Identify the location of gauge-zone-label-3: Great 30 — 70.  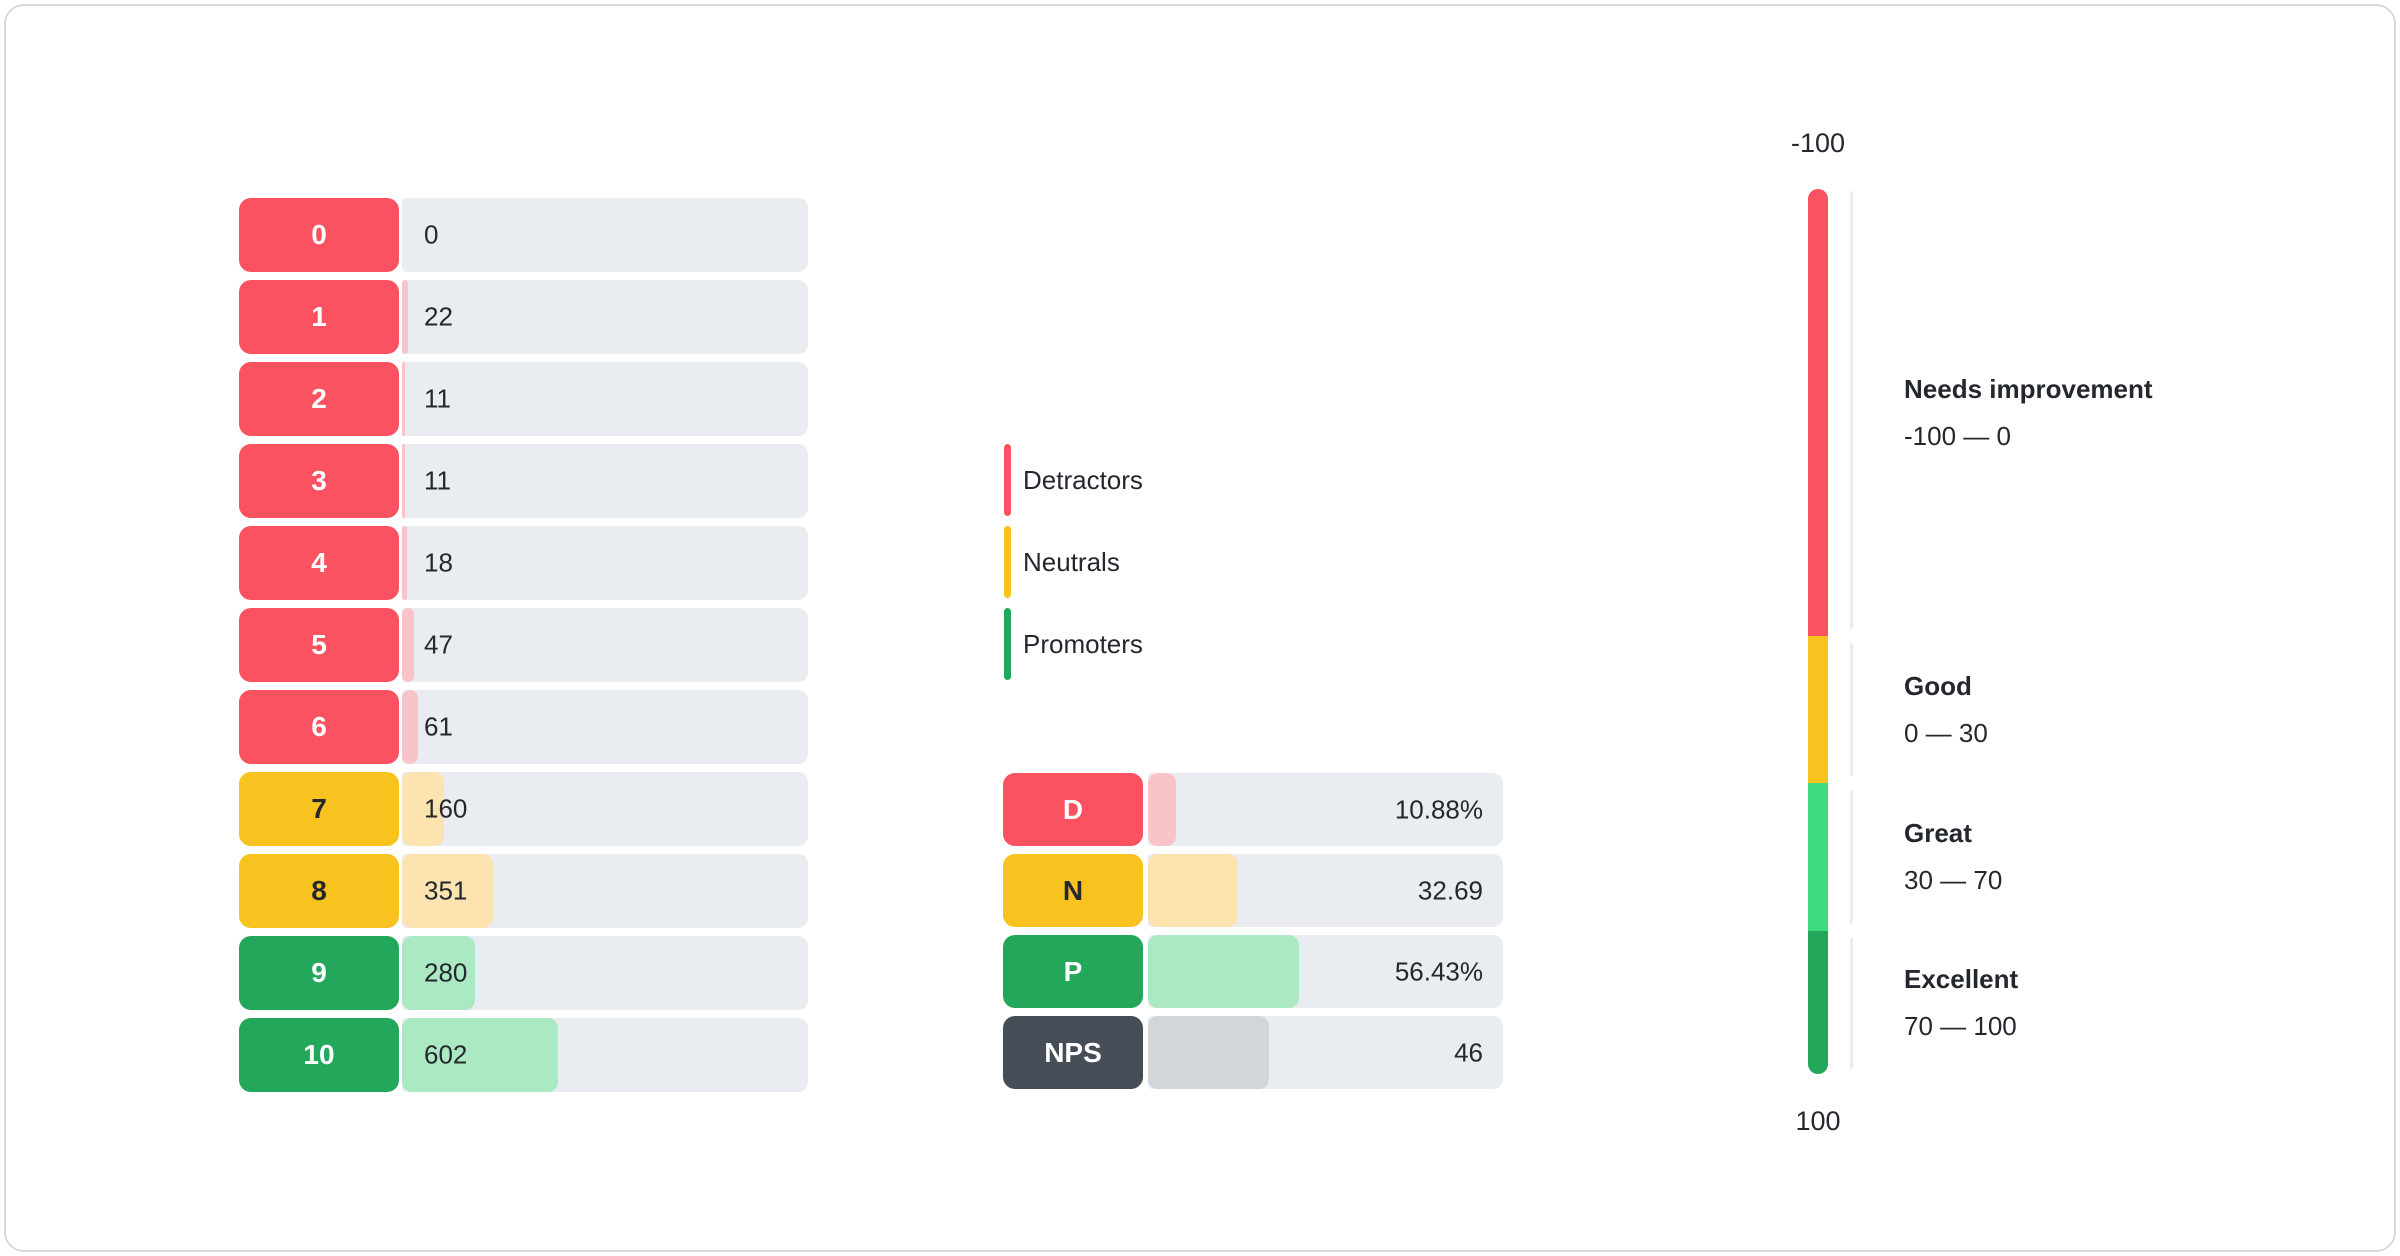
(1953, 857).